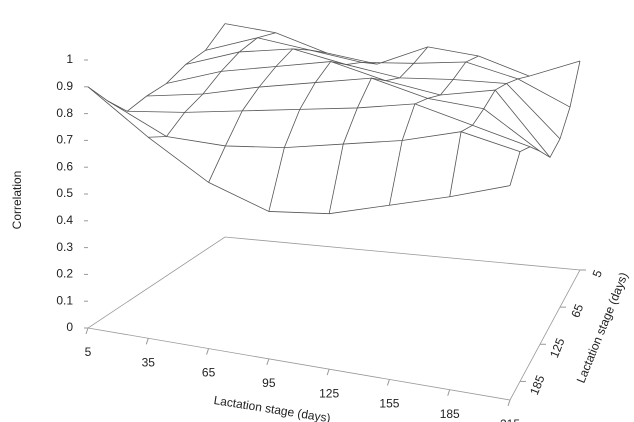  Describe the element at coordinates (557, 348) in the screenshot. I see `y-tick-label: 125` at that location.